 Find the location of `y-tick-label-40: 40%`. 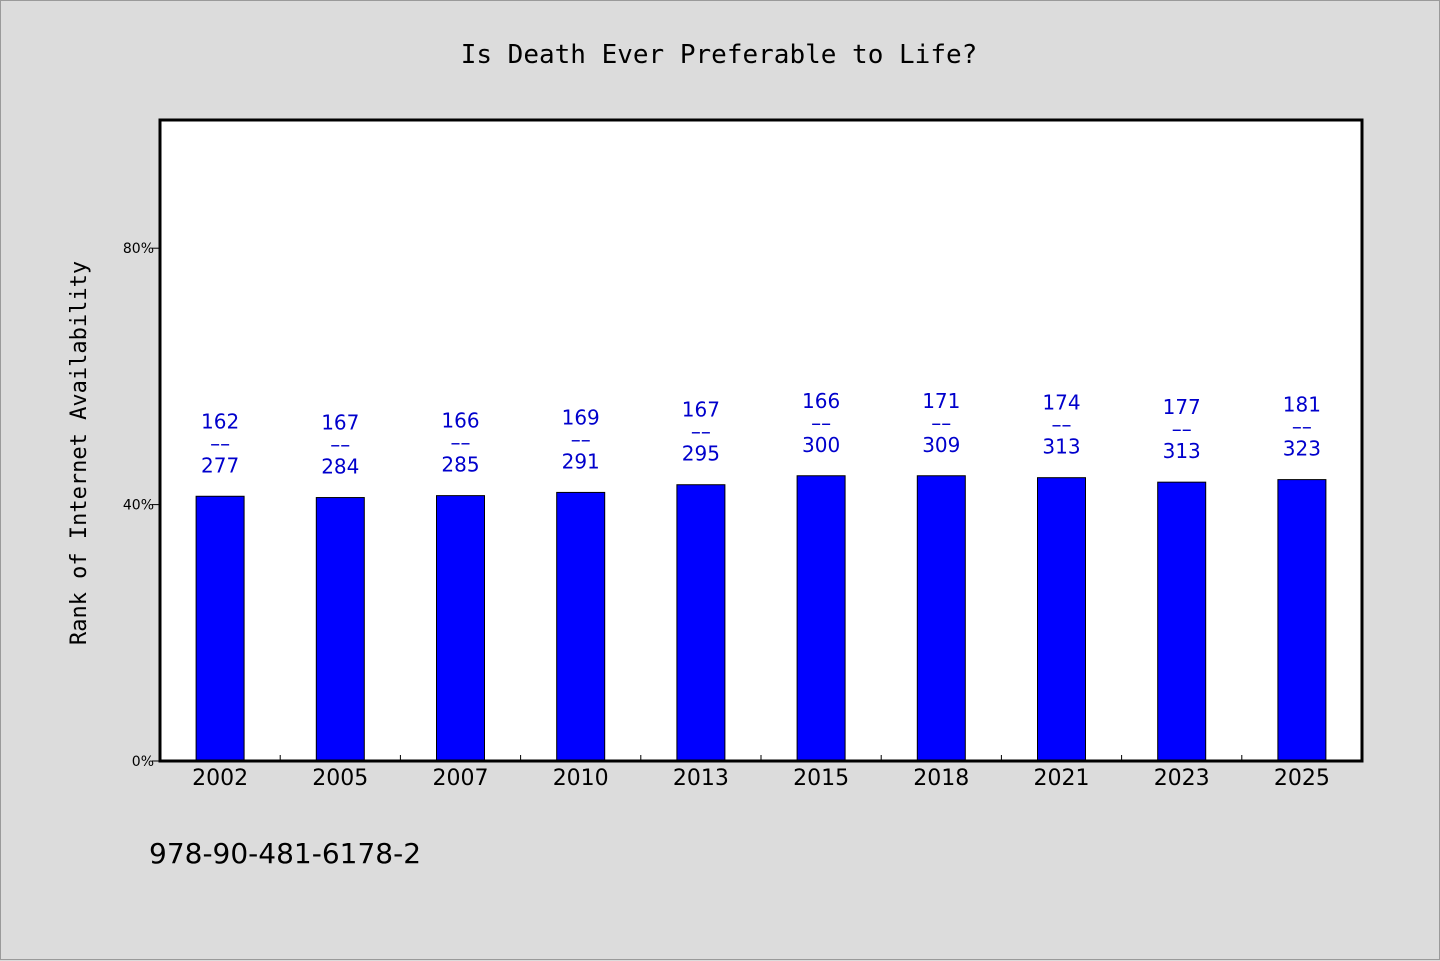

y-tick-label-40: 40% is located at coordinates (138, 506).